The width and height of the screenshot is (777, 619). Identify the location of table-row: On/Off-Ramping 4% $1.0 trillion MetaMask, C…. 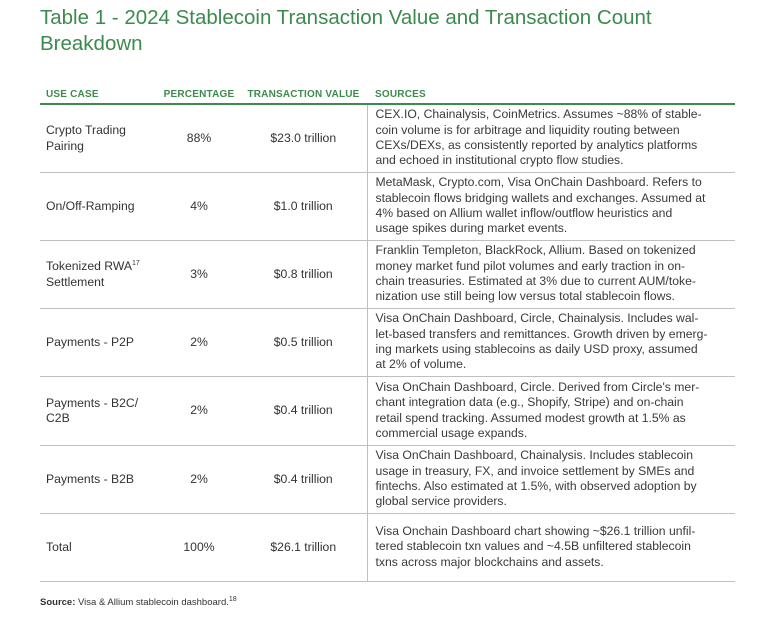
(387, 206).